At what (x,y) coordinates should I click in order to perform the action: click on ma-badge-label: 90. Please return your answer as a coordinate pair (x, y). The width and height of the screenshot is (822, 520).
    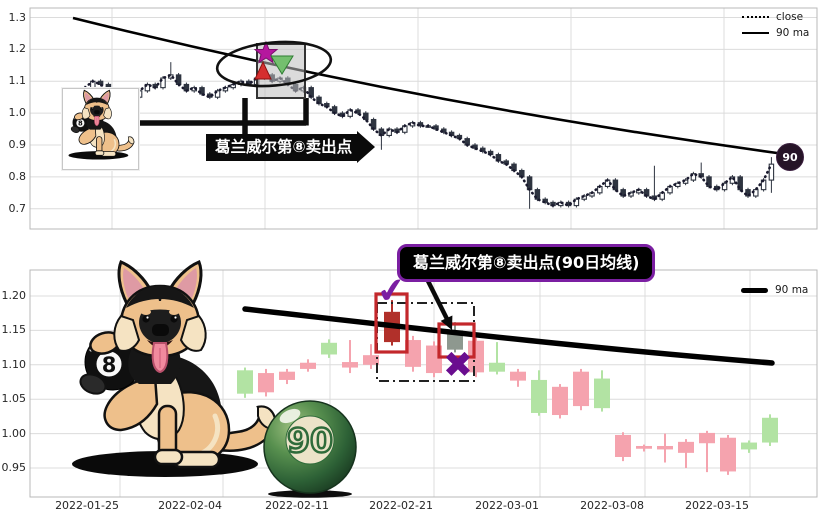
    Looking at the image, I should click on (790, 157).